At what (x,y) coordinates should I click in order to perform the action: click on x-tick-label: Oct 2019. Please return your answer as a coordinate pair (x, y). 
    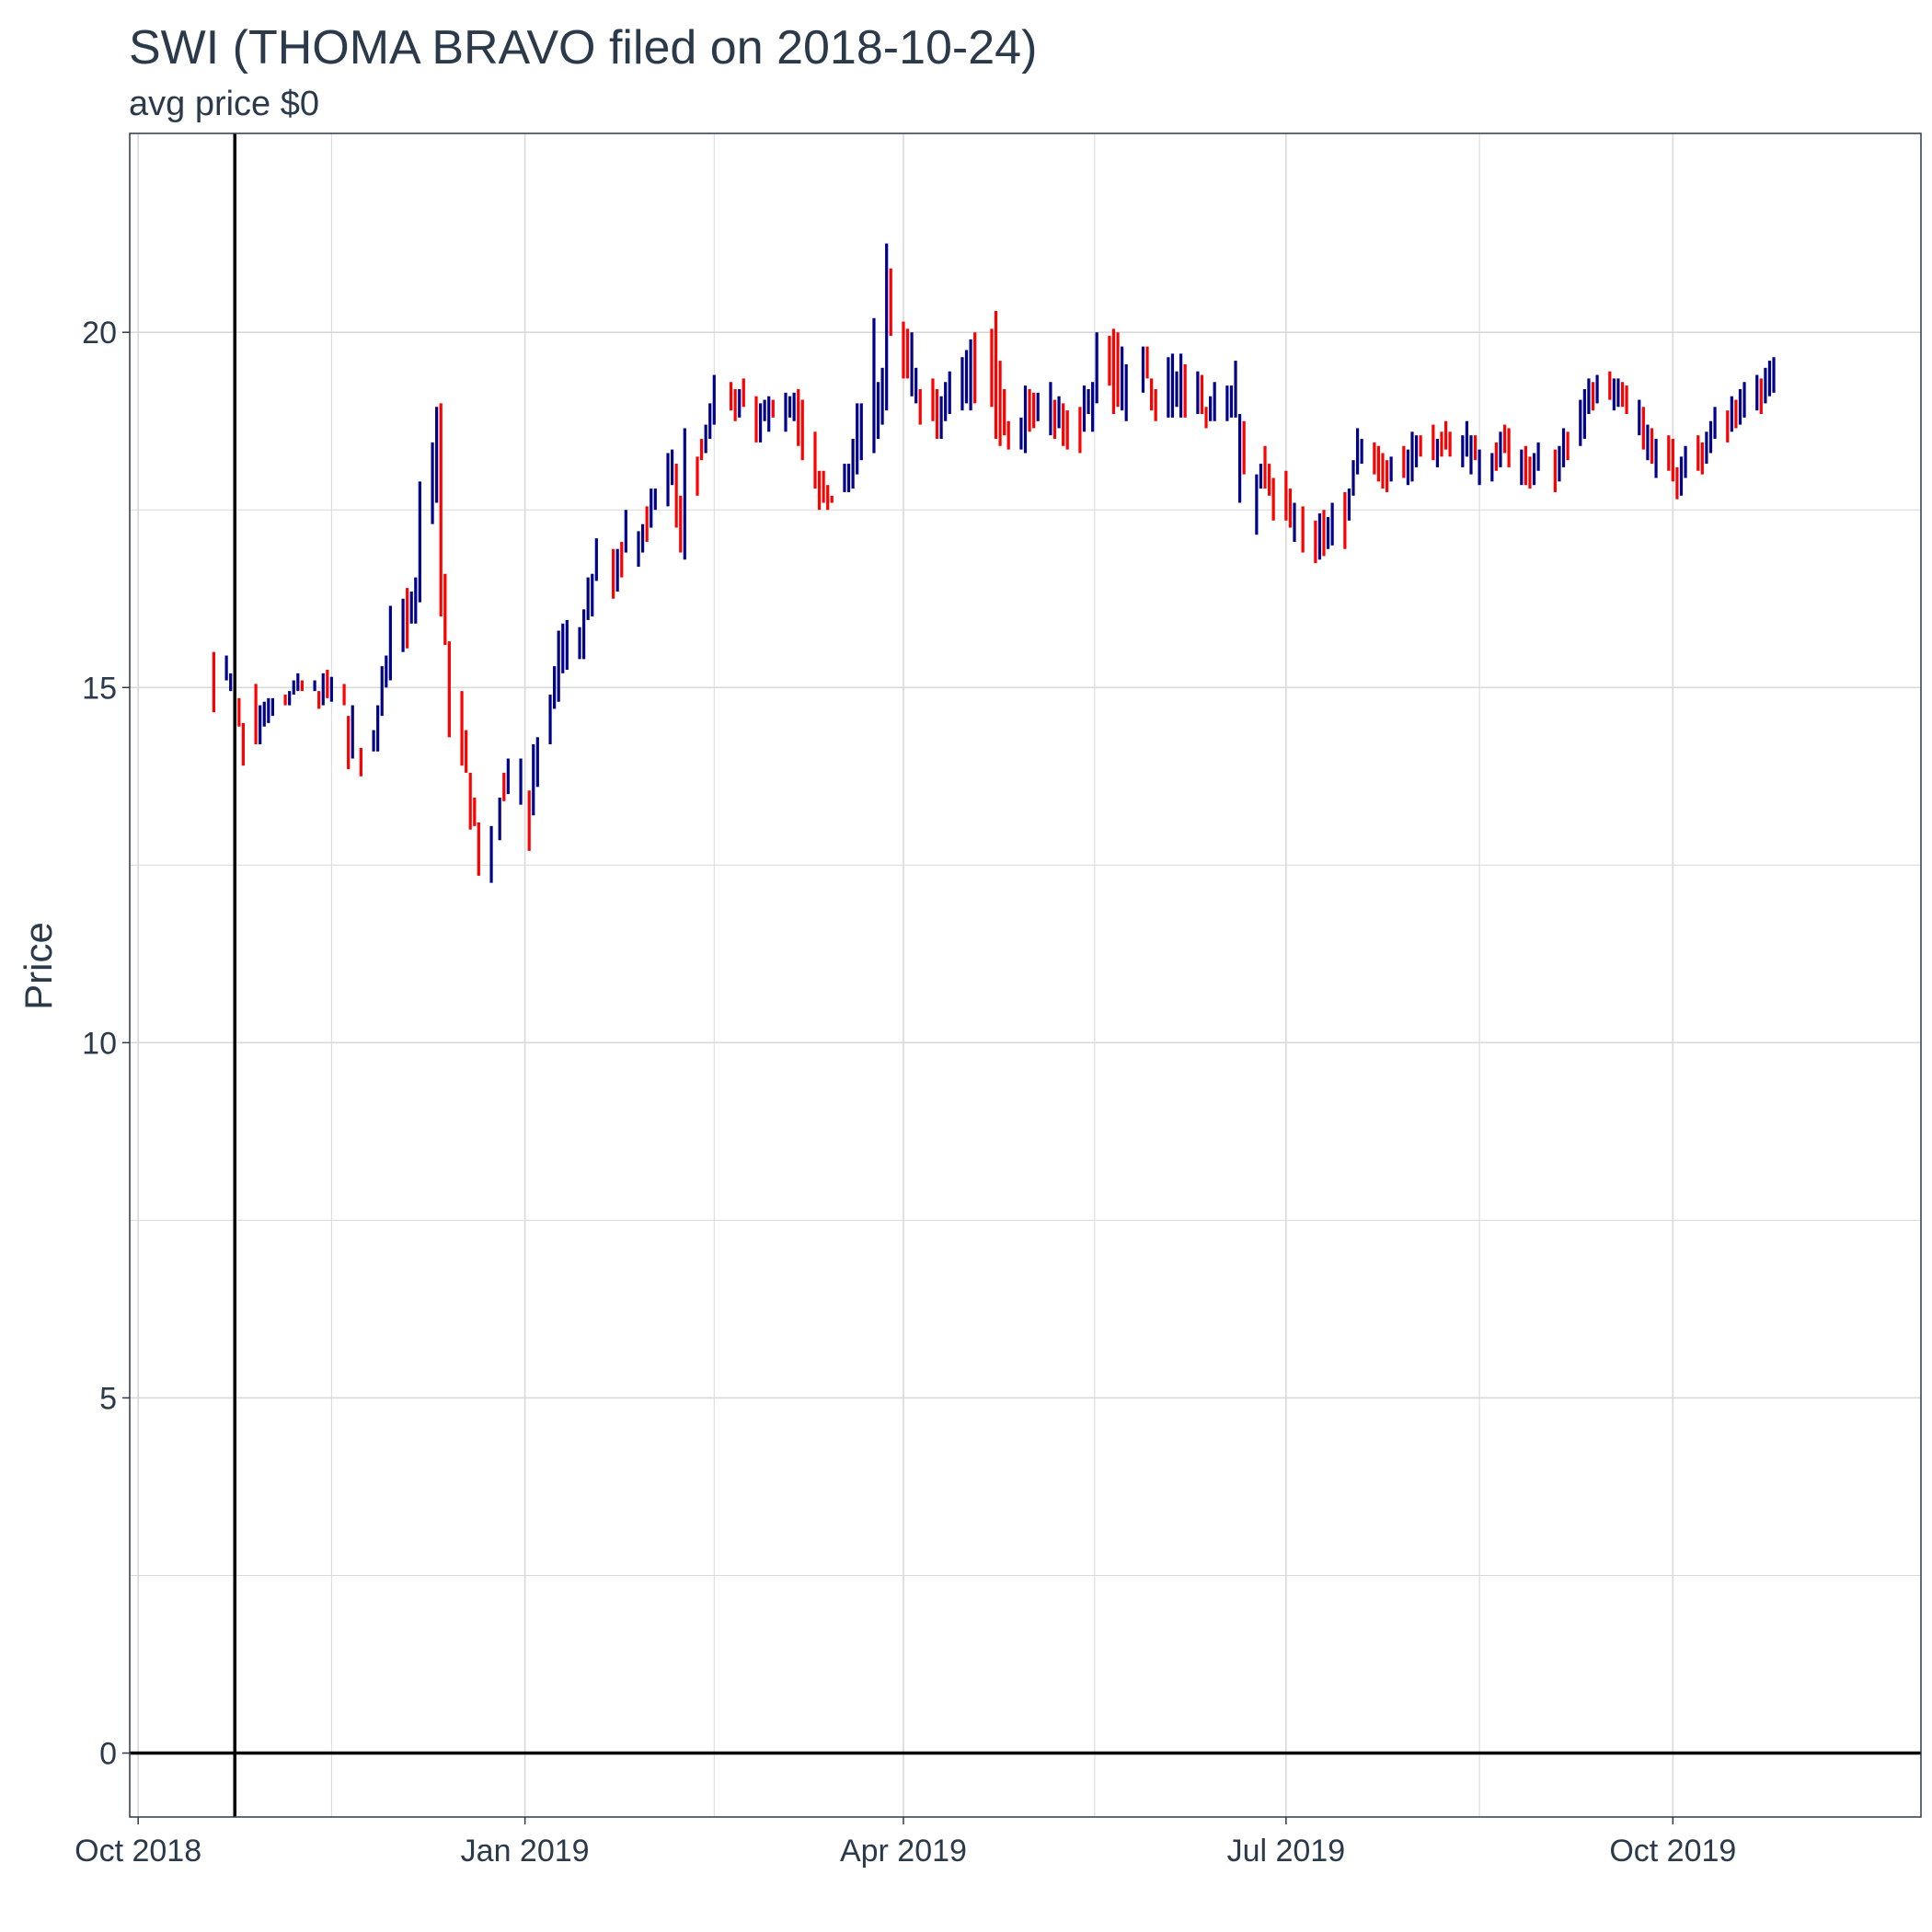
    Looking at the image, I should click on (1672, 1851).